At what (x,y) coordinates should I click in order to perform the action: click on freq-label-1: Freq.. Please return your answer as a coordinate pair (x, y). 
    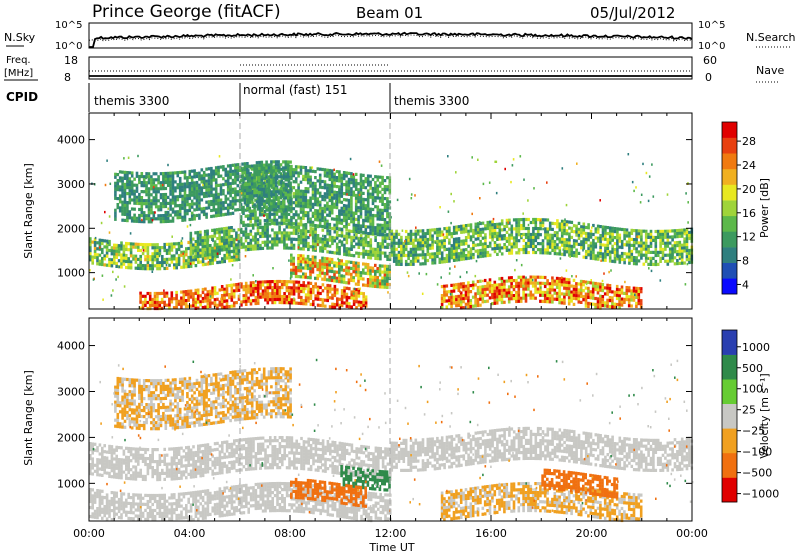
    Looking at the image, I should click on (18, 60).